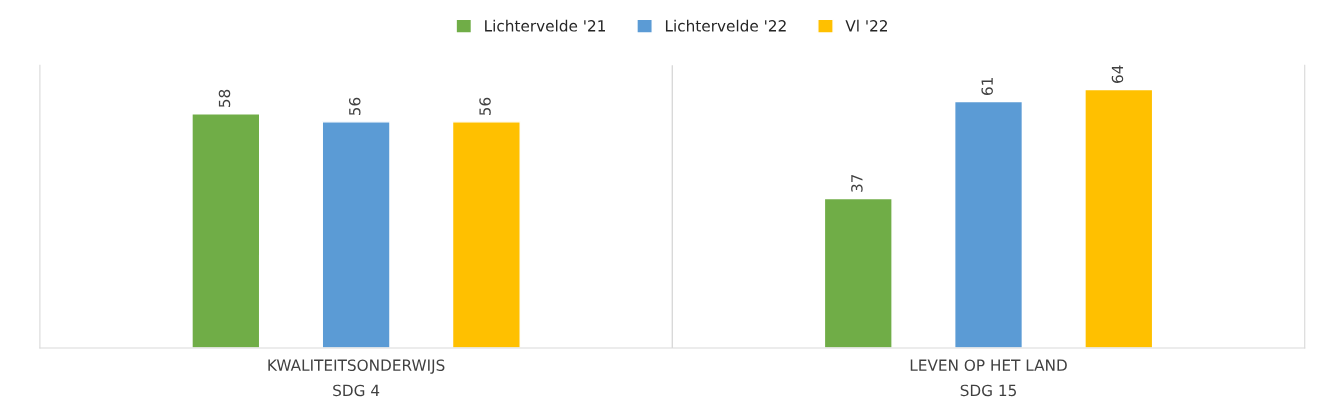 This screenshot has width=1330, height=408. I want to click on legend-label: Vl '22, so click(866, 25).